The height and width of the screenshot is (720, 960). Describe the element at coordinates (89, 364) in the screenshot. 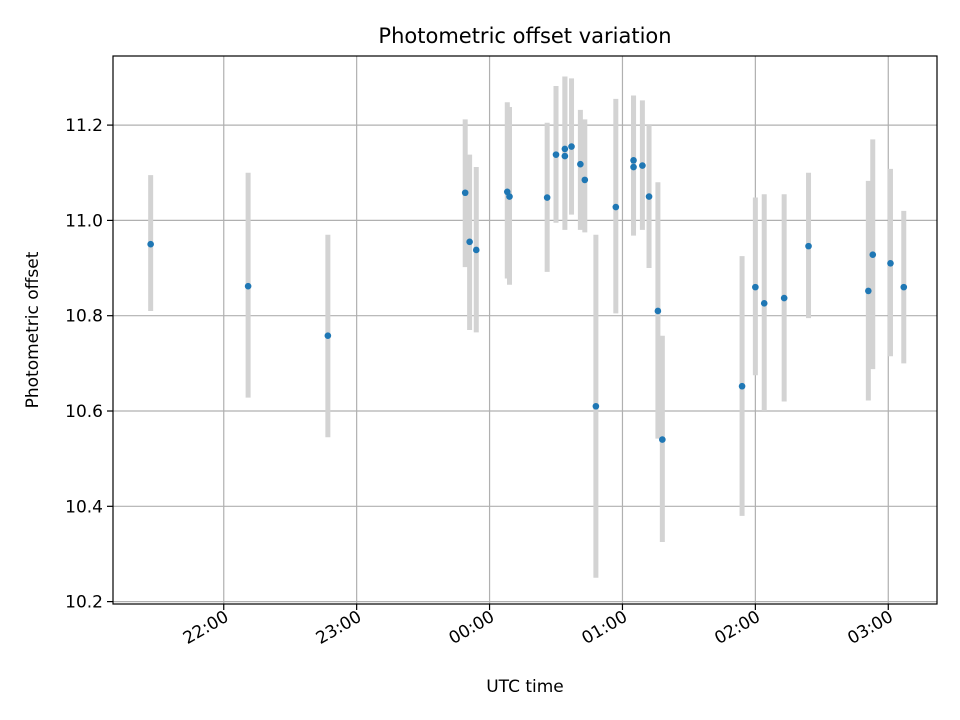

I see `y-axis-ticks: 10.2 10.4 10.6 10.8 11.0 11.2` at that location.